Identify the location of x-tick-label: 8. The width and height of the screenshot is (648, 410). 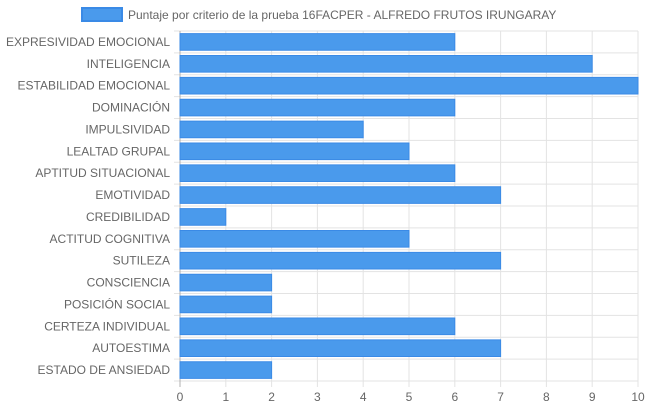
(546, 397).